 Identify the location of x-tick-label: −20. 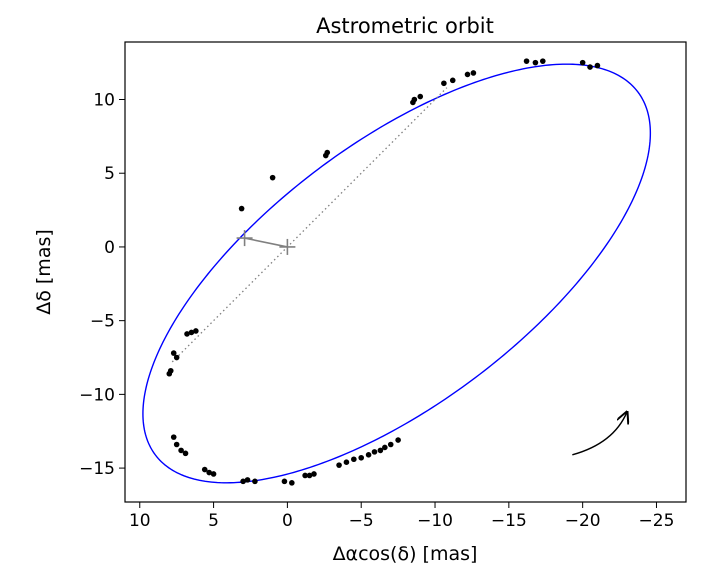
(583, 521).